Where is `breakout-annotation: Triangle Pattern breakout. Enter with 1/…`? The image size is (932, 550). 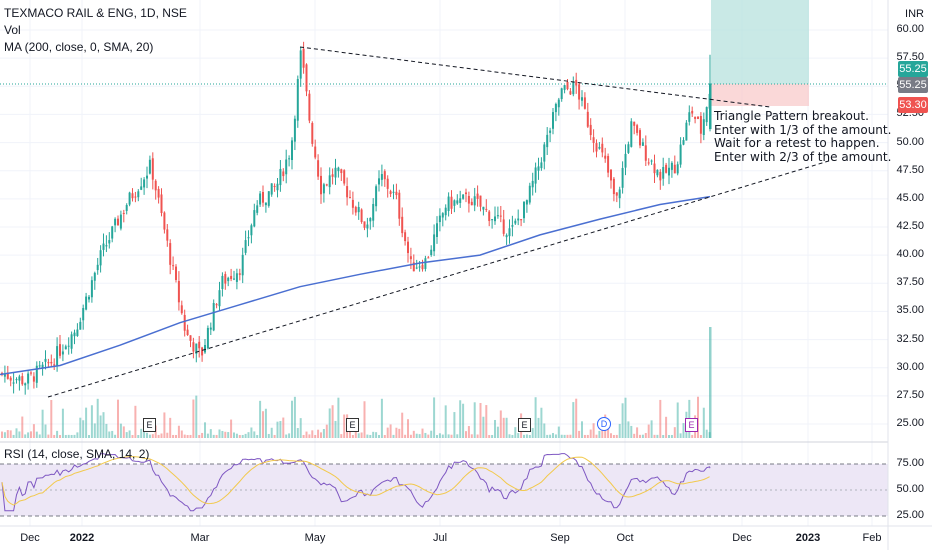 breakout-annotation: Triangle Pattern breakout. Enter with 1/… is located at coordinates (802, 136).